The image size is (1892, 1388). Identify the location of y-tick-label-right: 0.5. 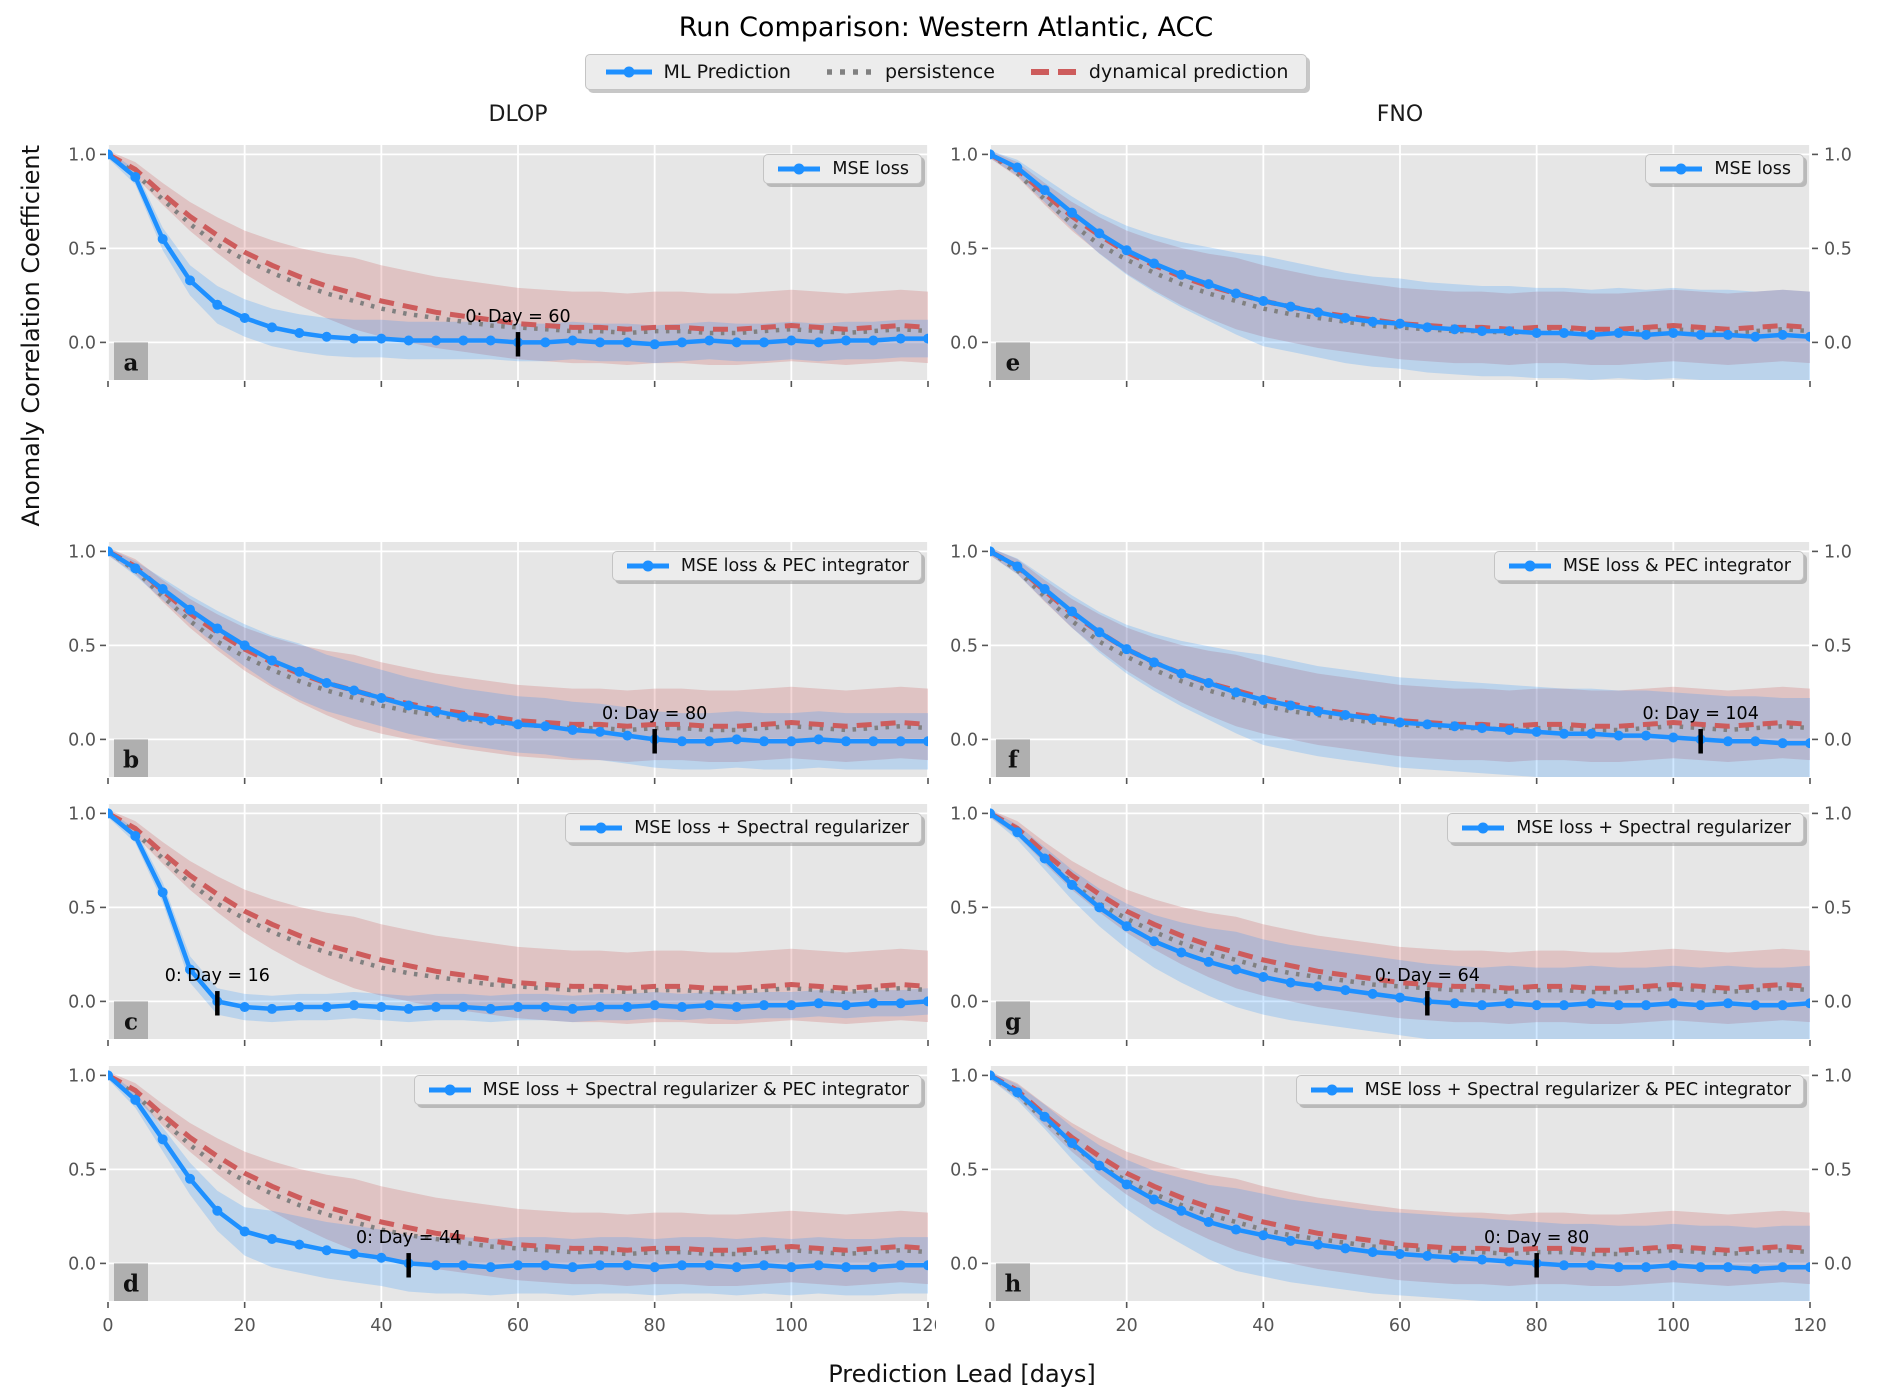
(1838, 646).